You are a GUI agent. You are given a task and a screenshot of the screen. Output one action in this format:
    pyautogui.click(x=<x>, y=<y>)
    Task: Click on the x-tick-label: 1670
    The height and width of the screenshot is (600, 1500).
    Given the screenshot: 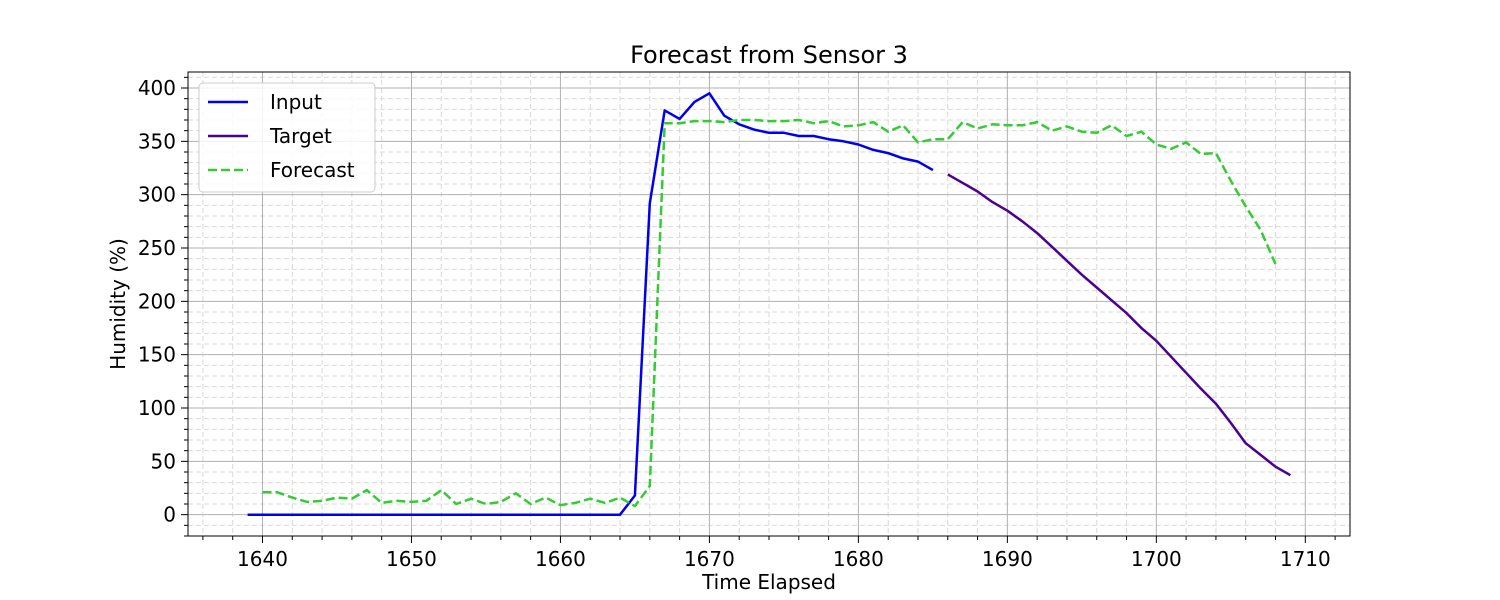 What is the action you would take?
    pyautogui.click(x=709, y=559)
    